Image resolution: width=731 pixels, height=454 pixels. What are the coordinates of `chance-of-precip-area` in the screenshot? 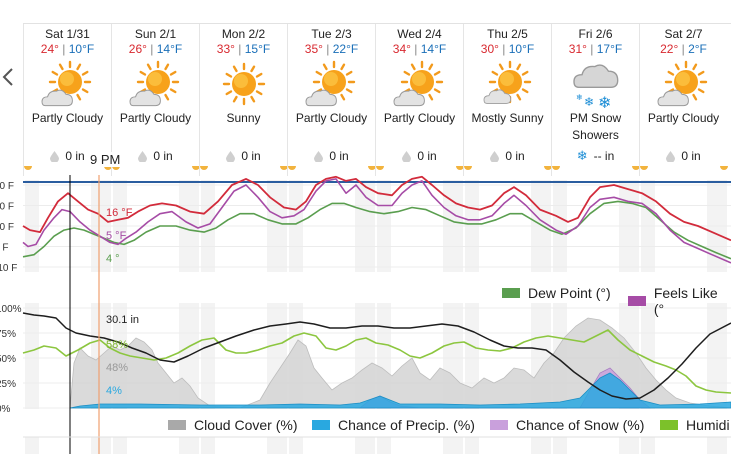 It's located at (400, 390).